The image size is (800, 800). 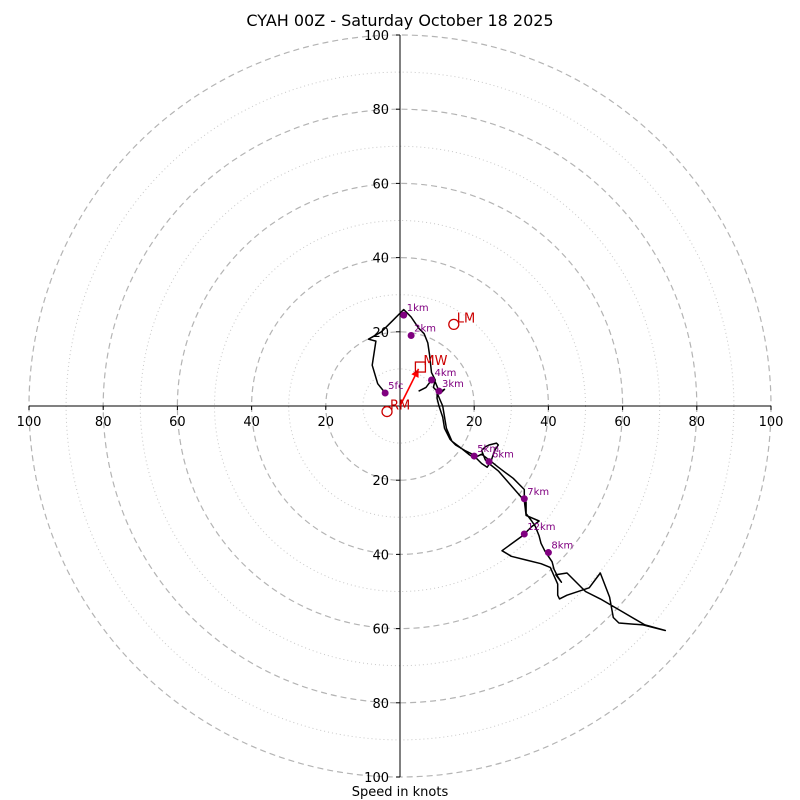 What do you see at coordinates (380, 481) in the screenshot?
I see `tick-label-down: 20` at bounding box center [380, 481].